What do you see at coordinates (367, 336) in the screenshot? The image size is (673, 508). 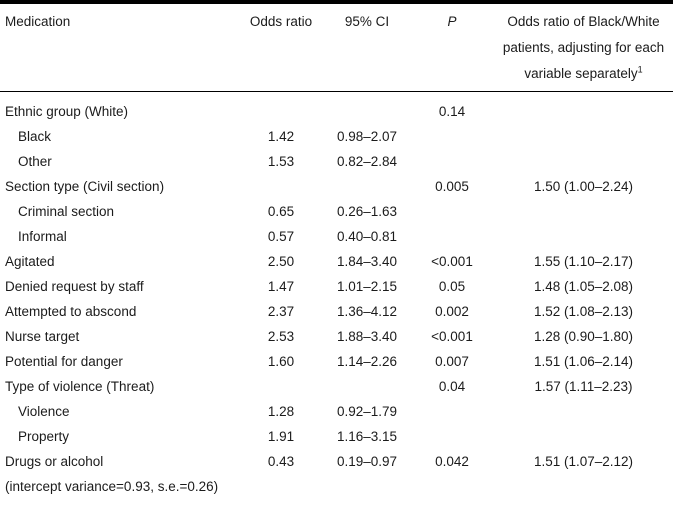 I see `ci-95-value: 1.88–3.40` at bounding box center [367, 336].